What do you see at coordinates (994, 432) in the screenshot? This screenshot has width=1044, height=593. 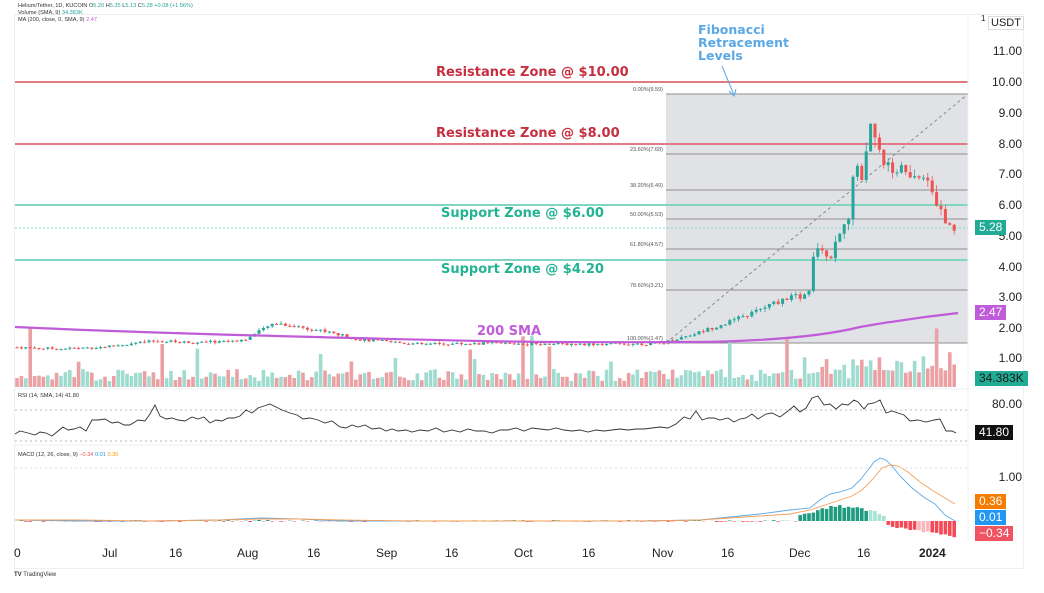 I see `rsi-tag: 41.80` at bounding box center [994, 432].